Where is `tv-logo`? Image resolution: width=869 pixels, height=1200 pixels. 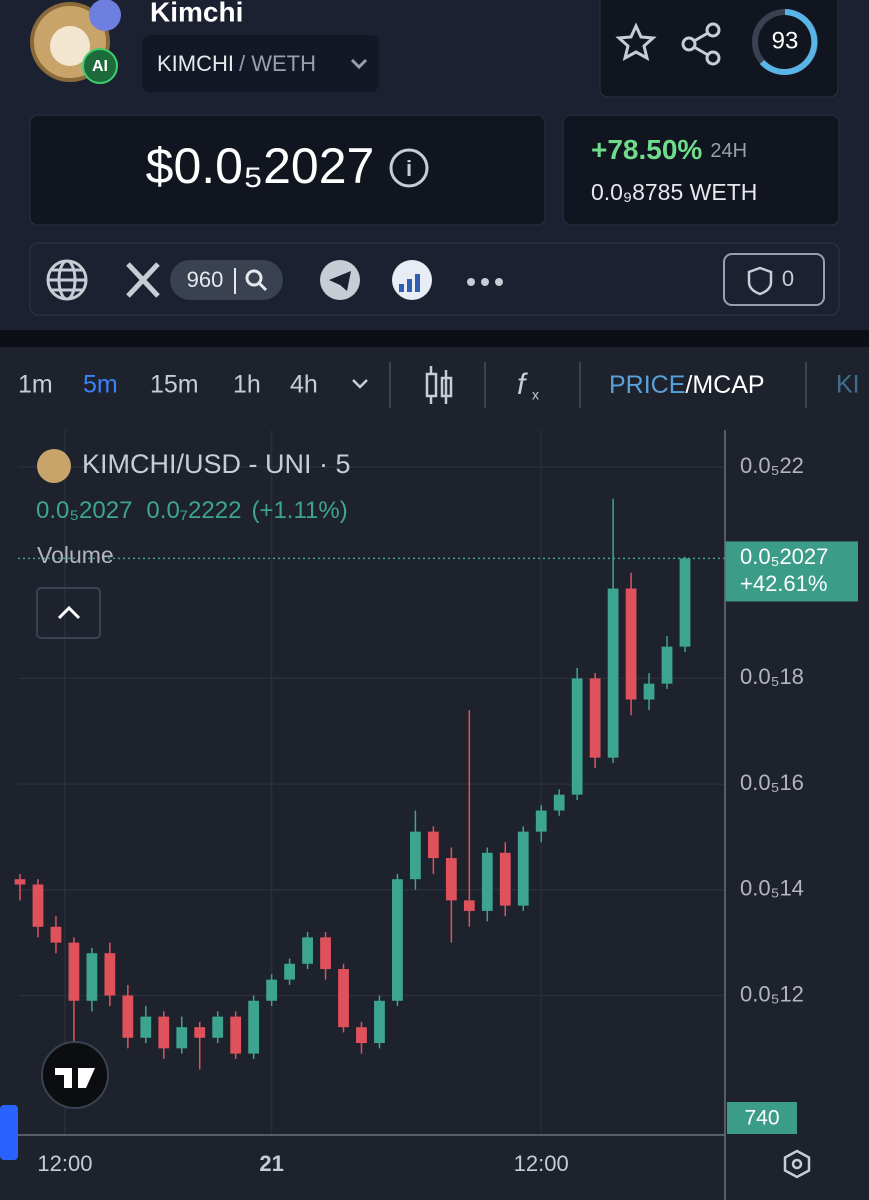 tv-logo is located at coordinates (75, 1075).